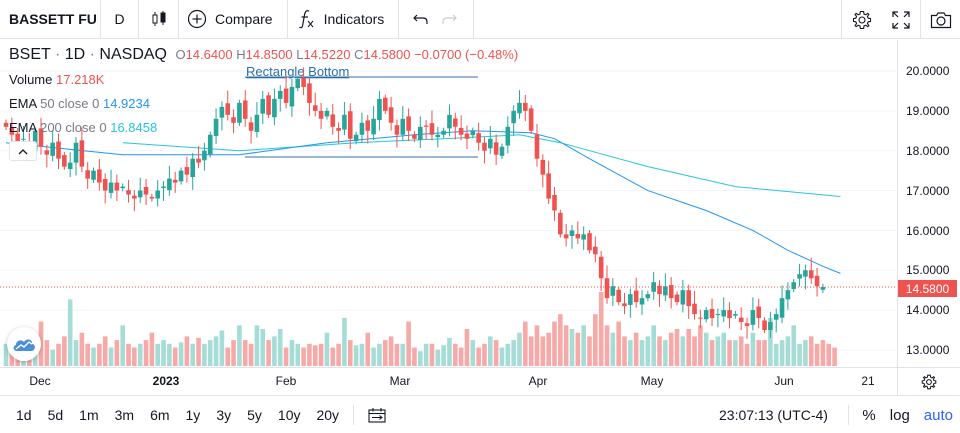 This screenshot has height=433, width=960. I want to click on chevron-up-icon, so click(23, 151).